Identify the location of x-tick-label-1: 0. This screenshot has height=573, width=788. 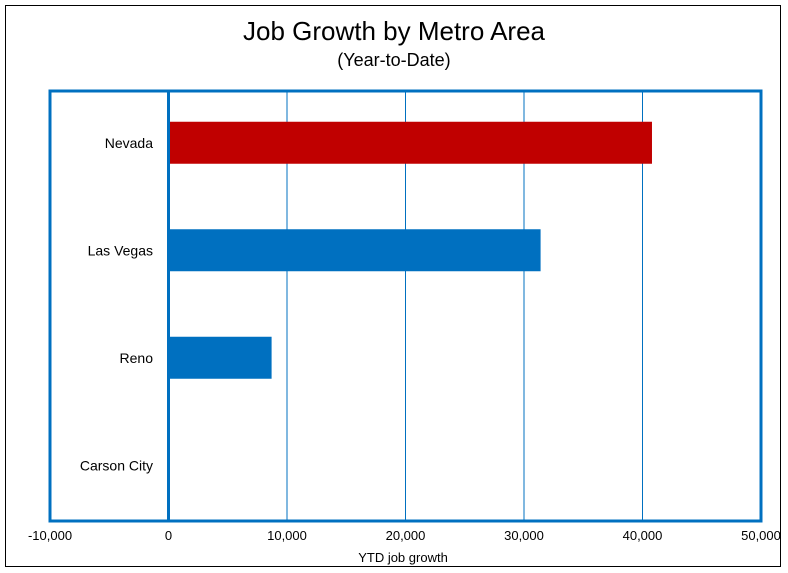
(168, 535).